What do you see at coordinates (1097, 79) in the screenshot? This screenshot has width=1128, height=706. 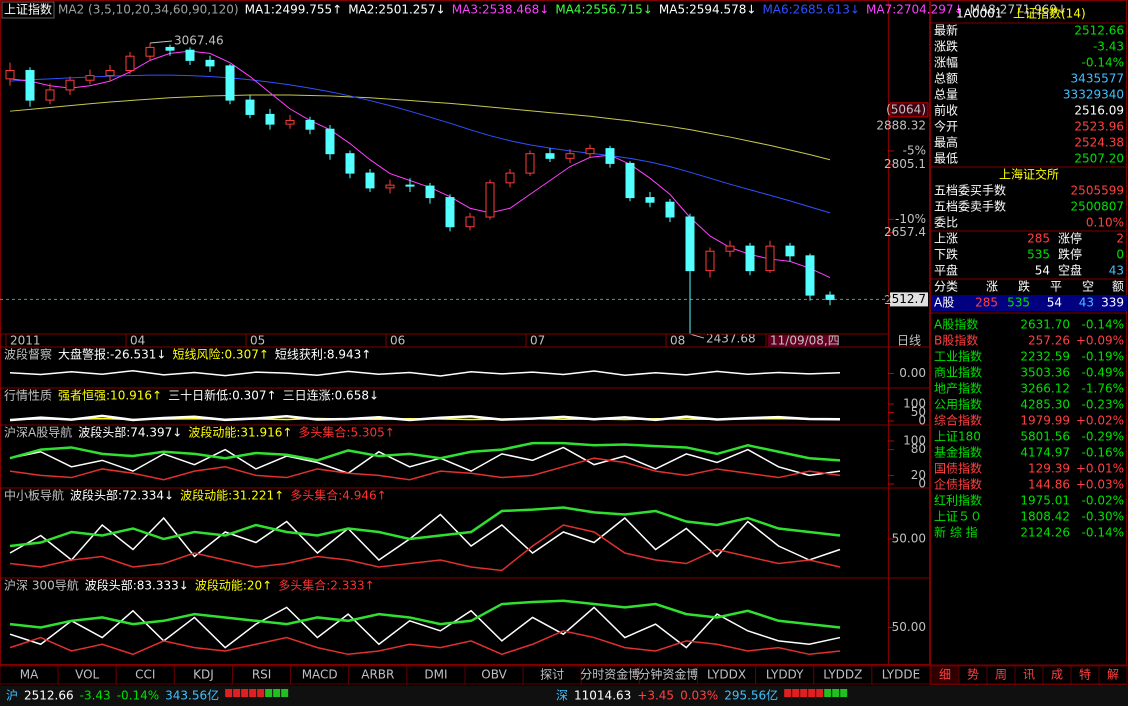 I see `quote-value: 3435577` at bounding box center [1097, 79].